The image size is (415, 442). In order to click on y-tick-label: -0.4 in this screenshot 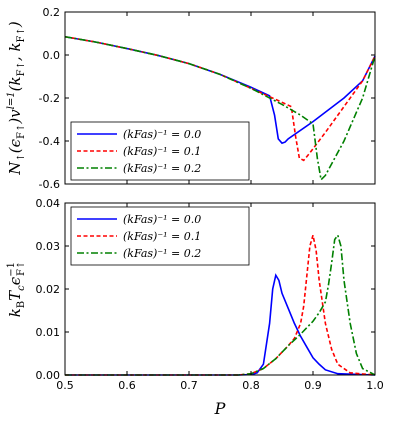, I will do `click(49, 141)`.